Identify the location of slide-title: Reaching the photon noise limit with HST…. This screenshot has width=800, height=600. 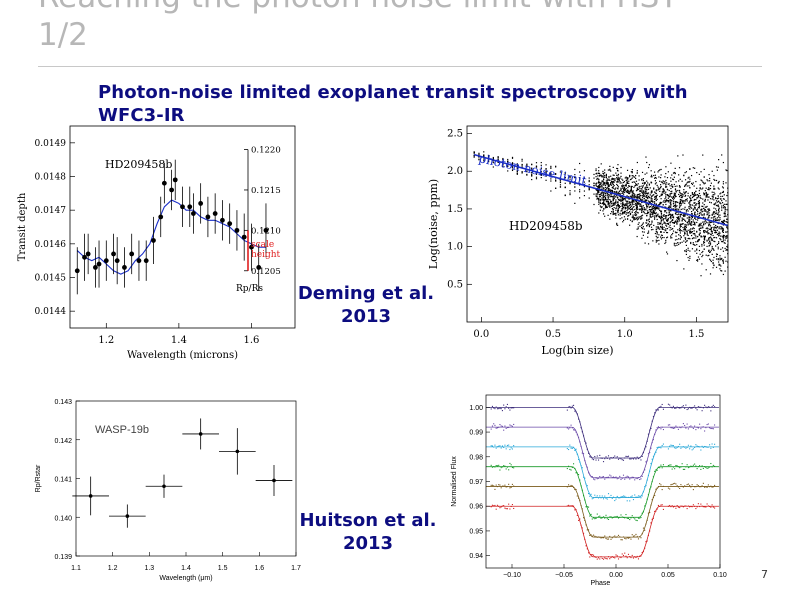
(358, 26).